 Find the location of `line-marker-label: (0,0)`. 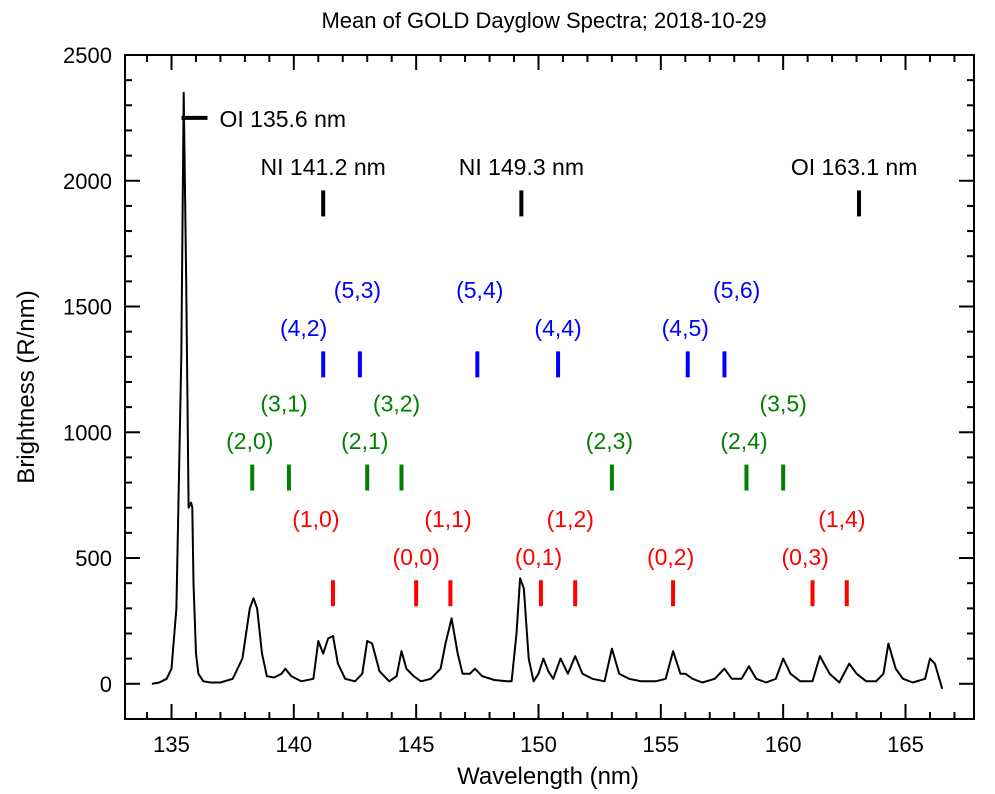

line-marker-label: (0,0) is located at coordinates (416, 557).